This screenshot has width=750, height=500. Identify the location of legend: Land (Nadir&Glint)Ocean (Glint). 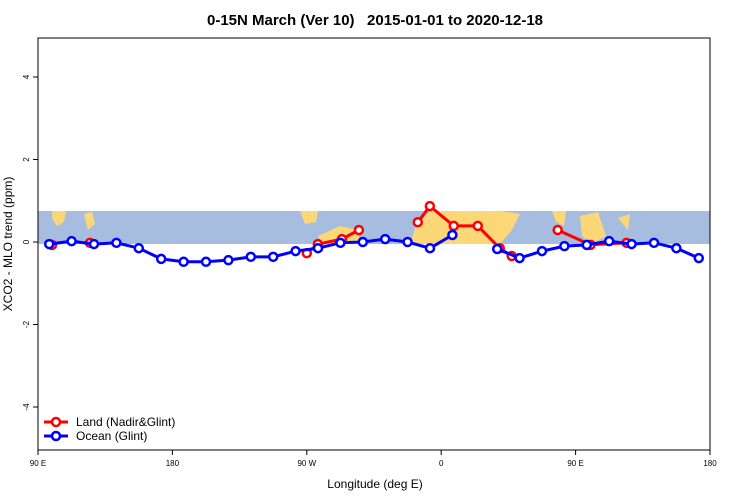
(109, 429).